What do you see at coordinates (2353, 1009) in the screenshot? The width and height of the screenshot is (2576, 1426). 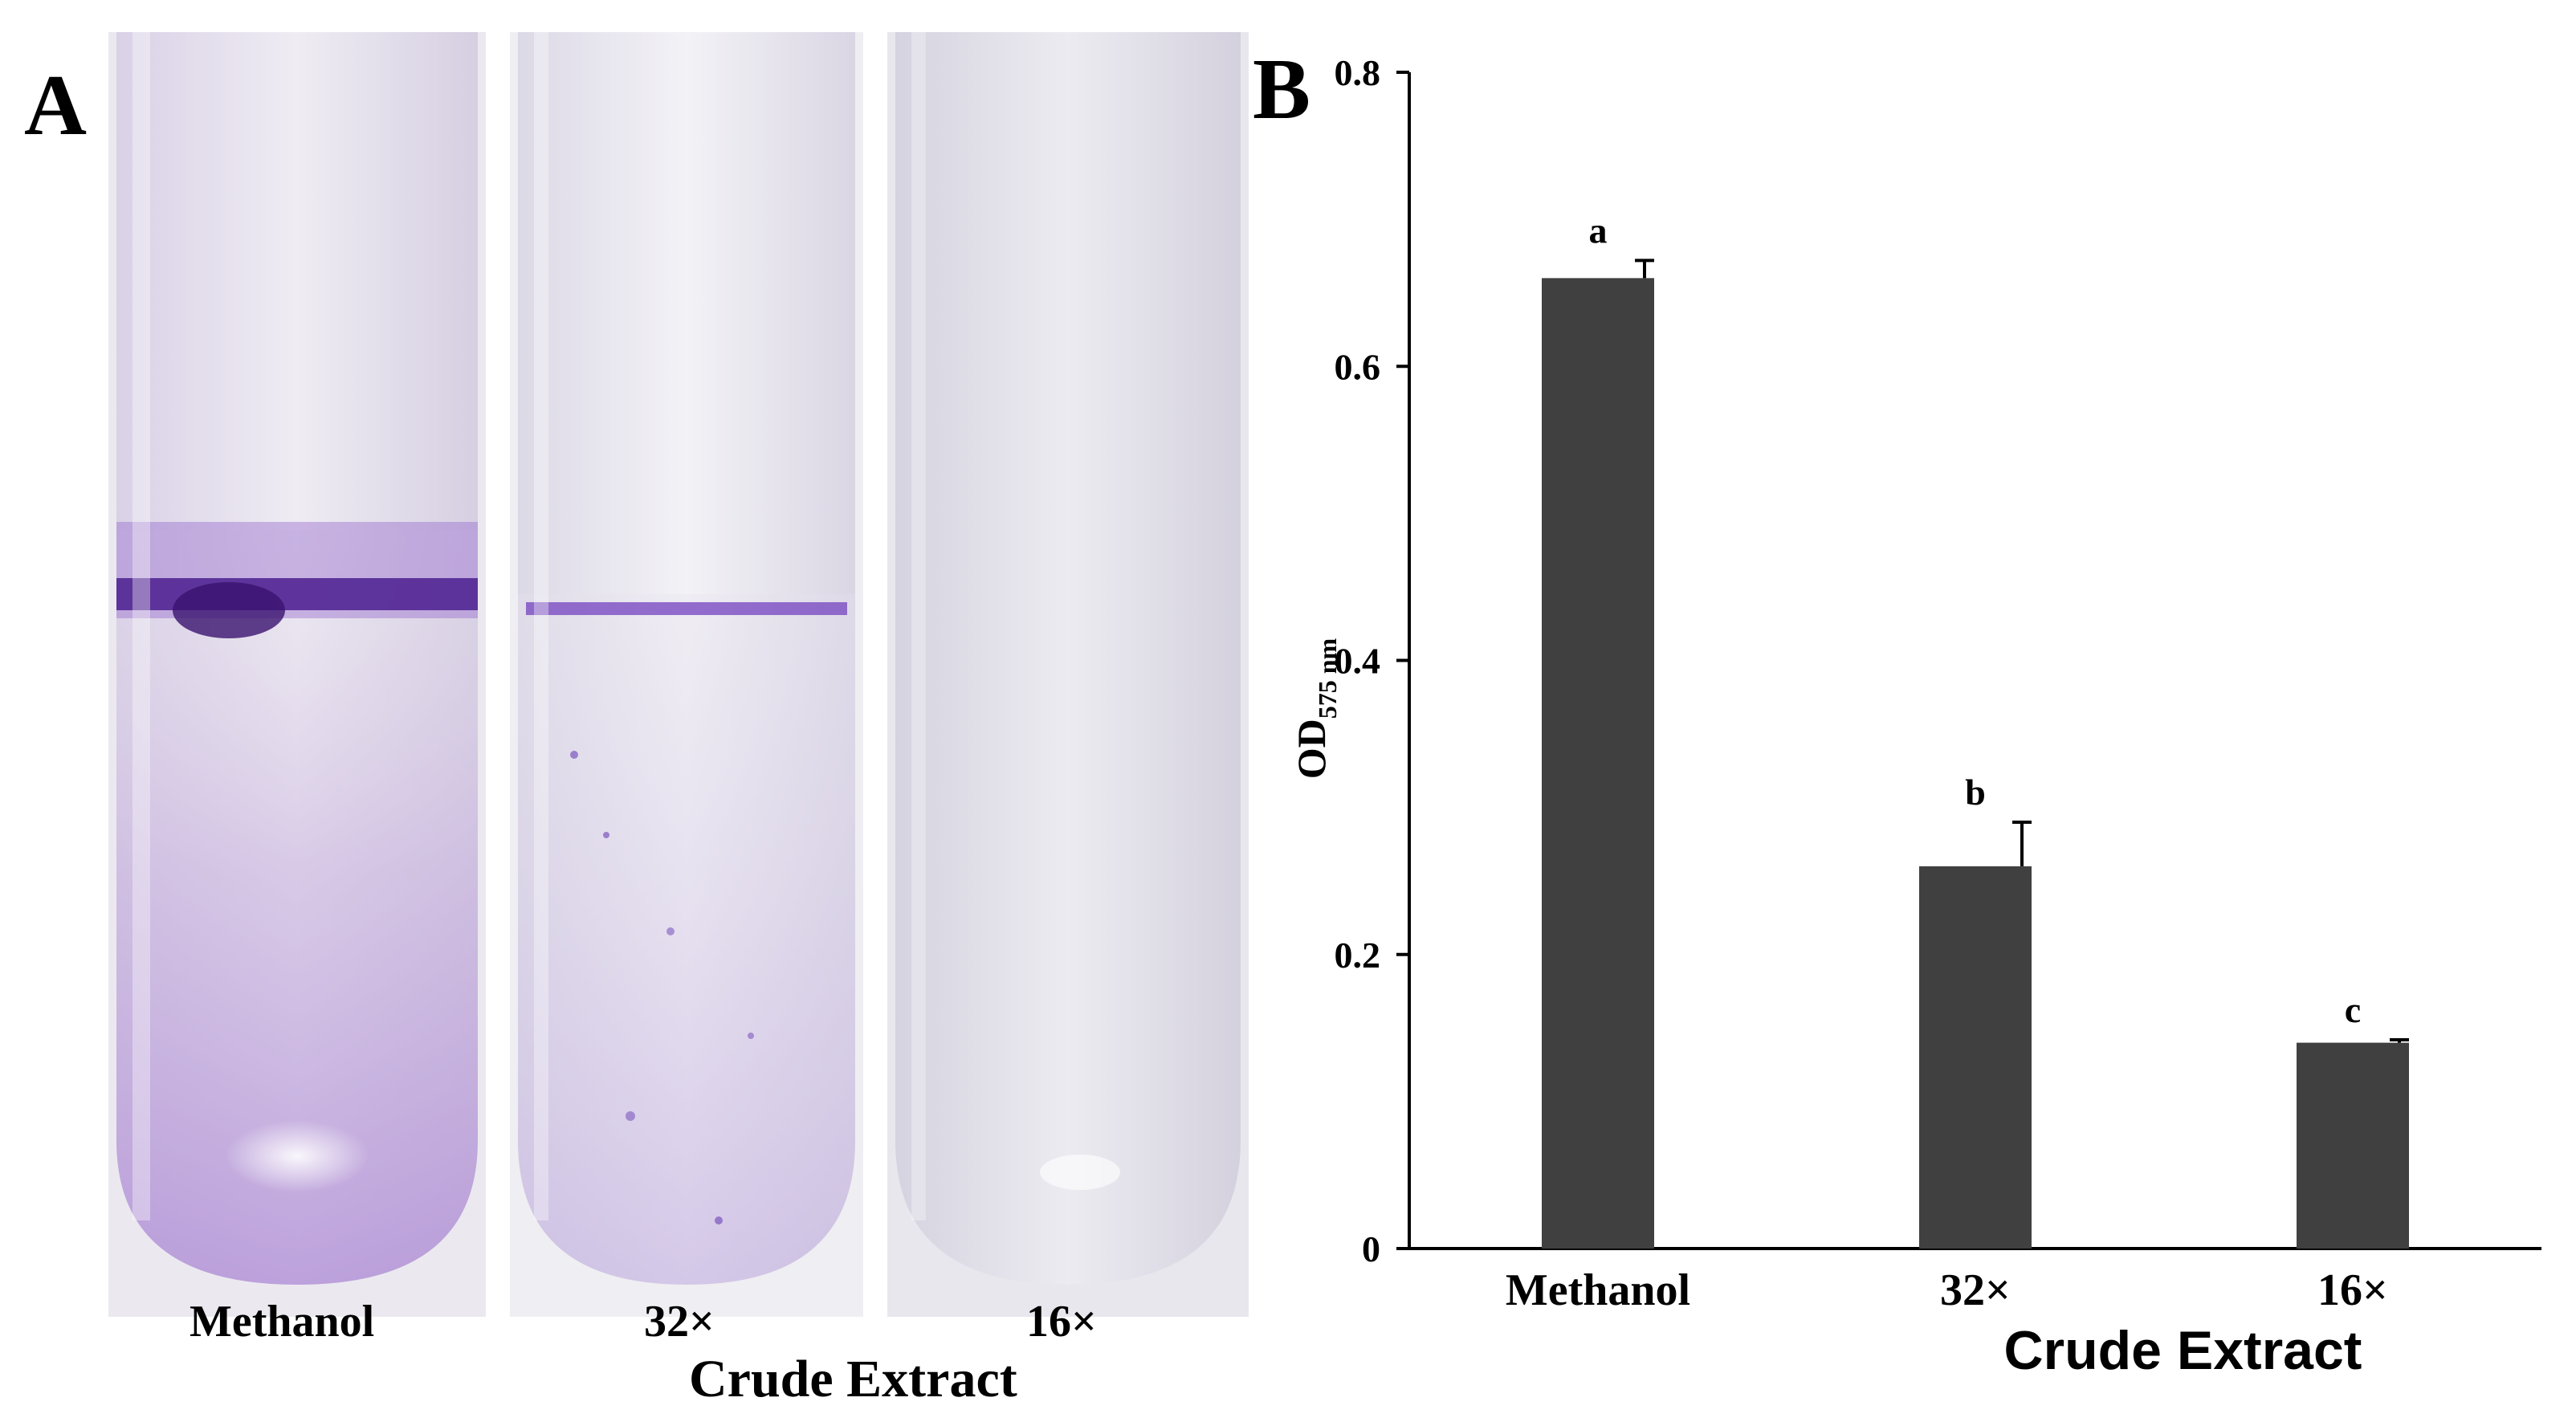 I see `significance-letter: c` at bounding box center [2353, 1009].